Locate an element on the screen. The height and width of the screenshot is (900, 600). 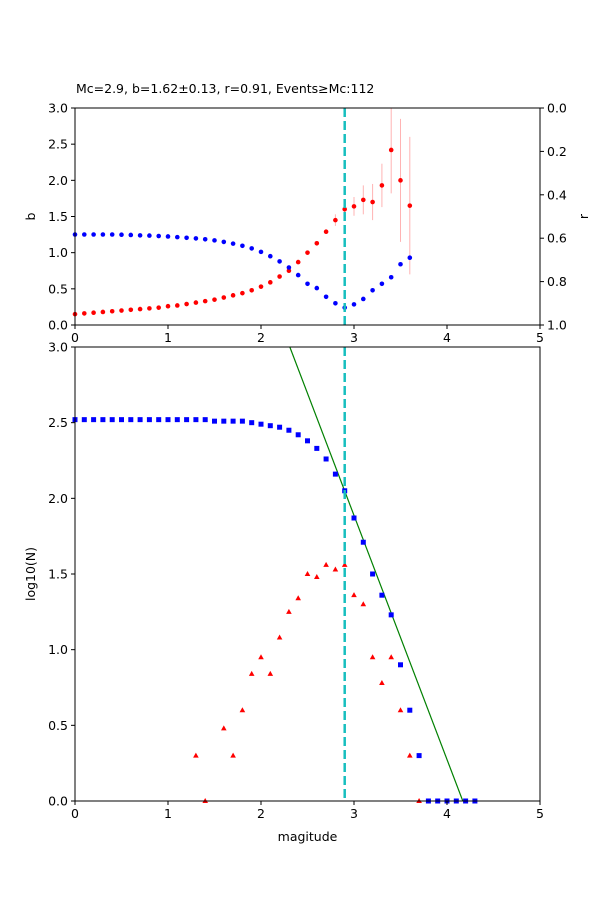
r-value-series is located at coordinates (242, 271).